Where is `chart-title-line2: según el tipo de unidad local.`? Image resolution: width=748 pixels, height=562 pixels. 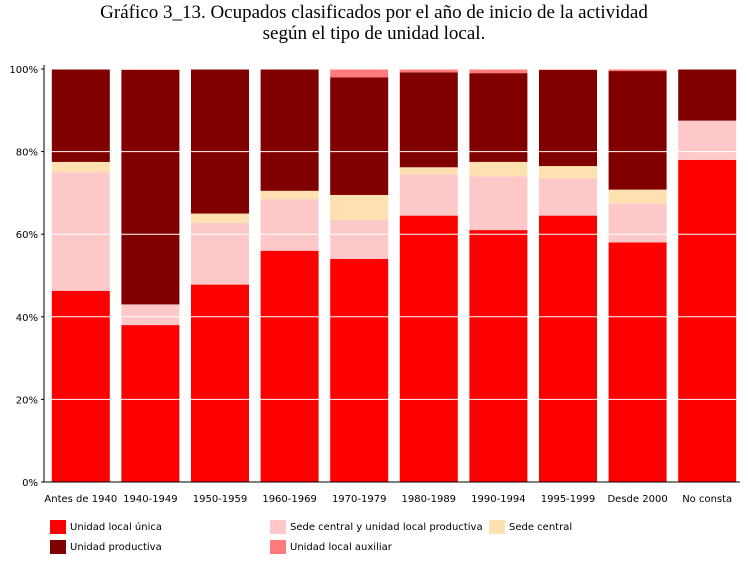
chart-title-line2: según el tipo de unidad local. is located at coordinates (374, 33).